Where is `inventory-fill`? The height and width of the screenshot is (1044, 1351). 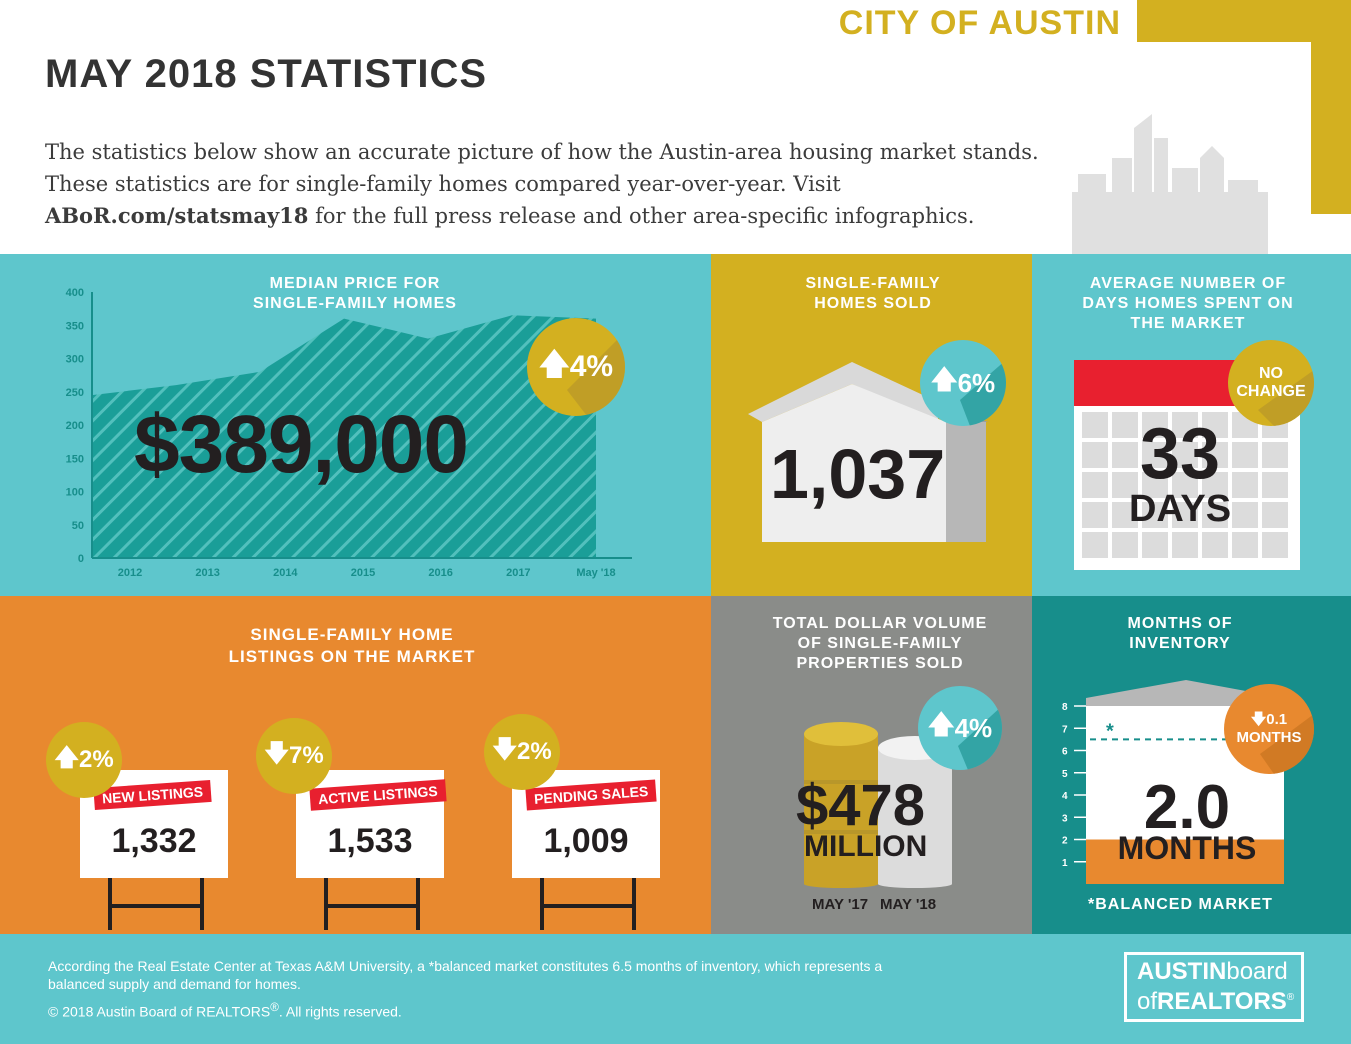
inventory-fill is located at coordinates (1185, 861).